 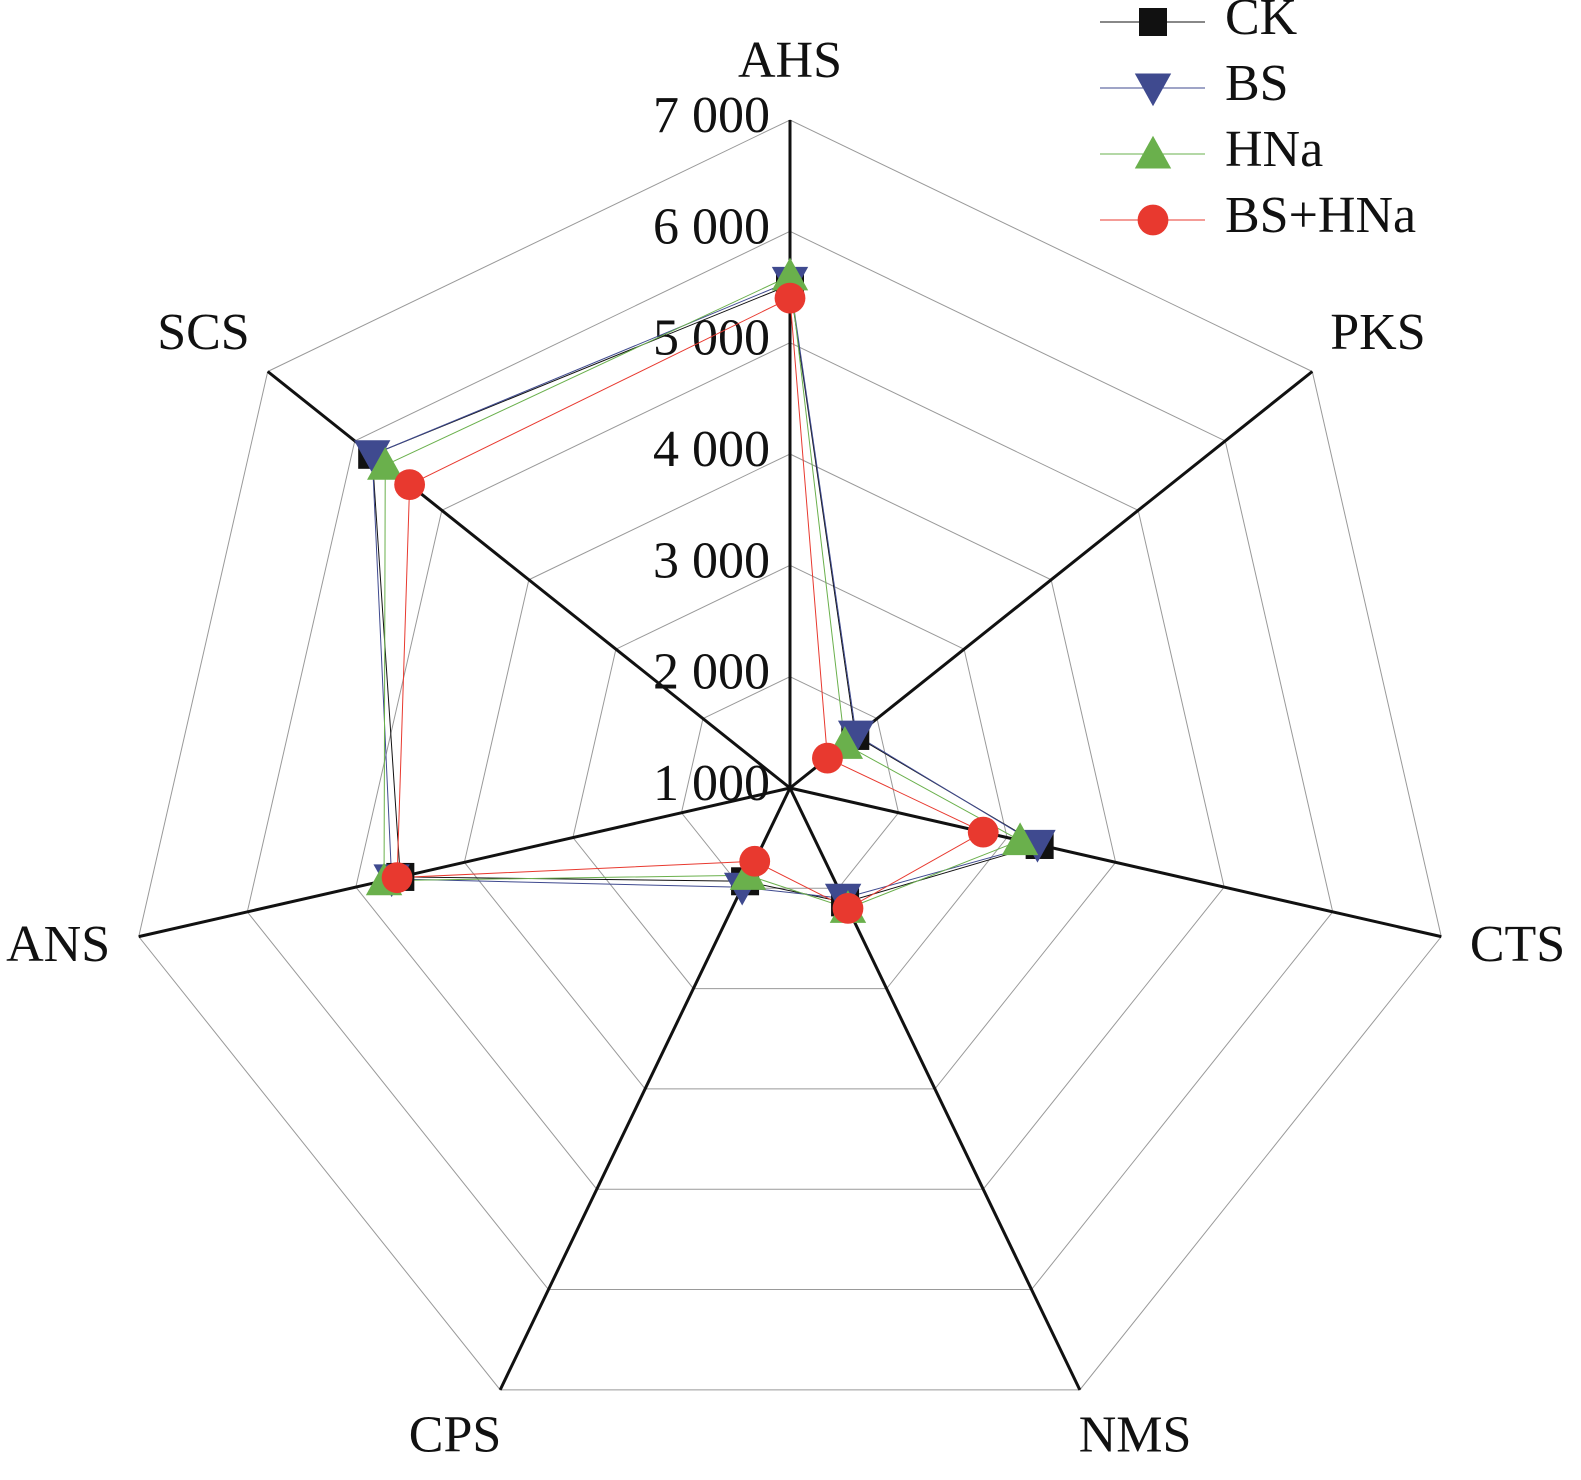 I want to click on tick-label: 4 000, so click(x=711, y=449).